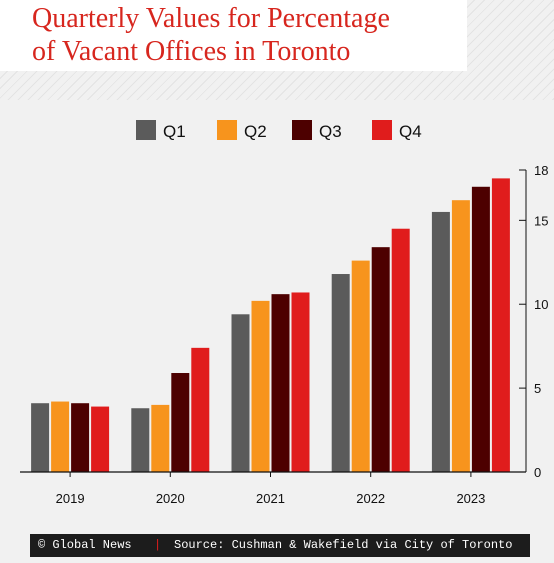 Image resolution: width=554 pixels, height=563 pixels. Describe the element at coordinates (260, 386) in the screenshot. I see `bar-2021-q2` at that location.